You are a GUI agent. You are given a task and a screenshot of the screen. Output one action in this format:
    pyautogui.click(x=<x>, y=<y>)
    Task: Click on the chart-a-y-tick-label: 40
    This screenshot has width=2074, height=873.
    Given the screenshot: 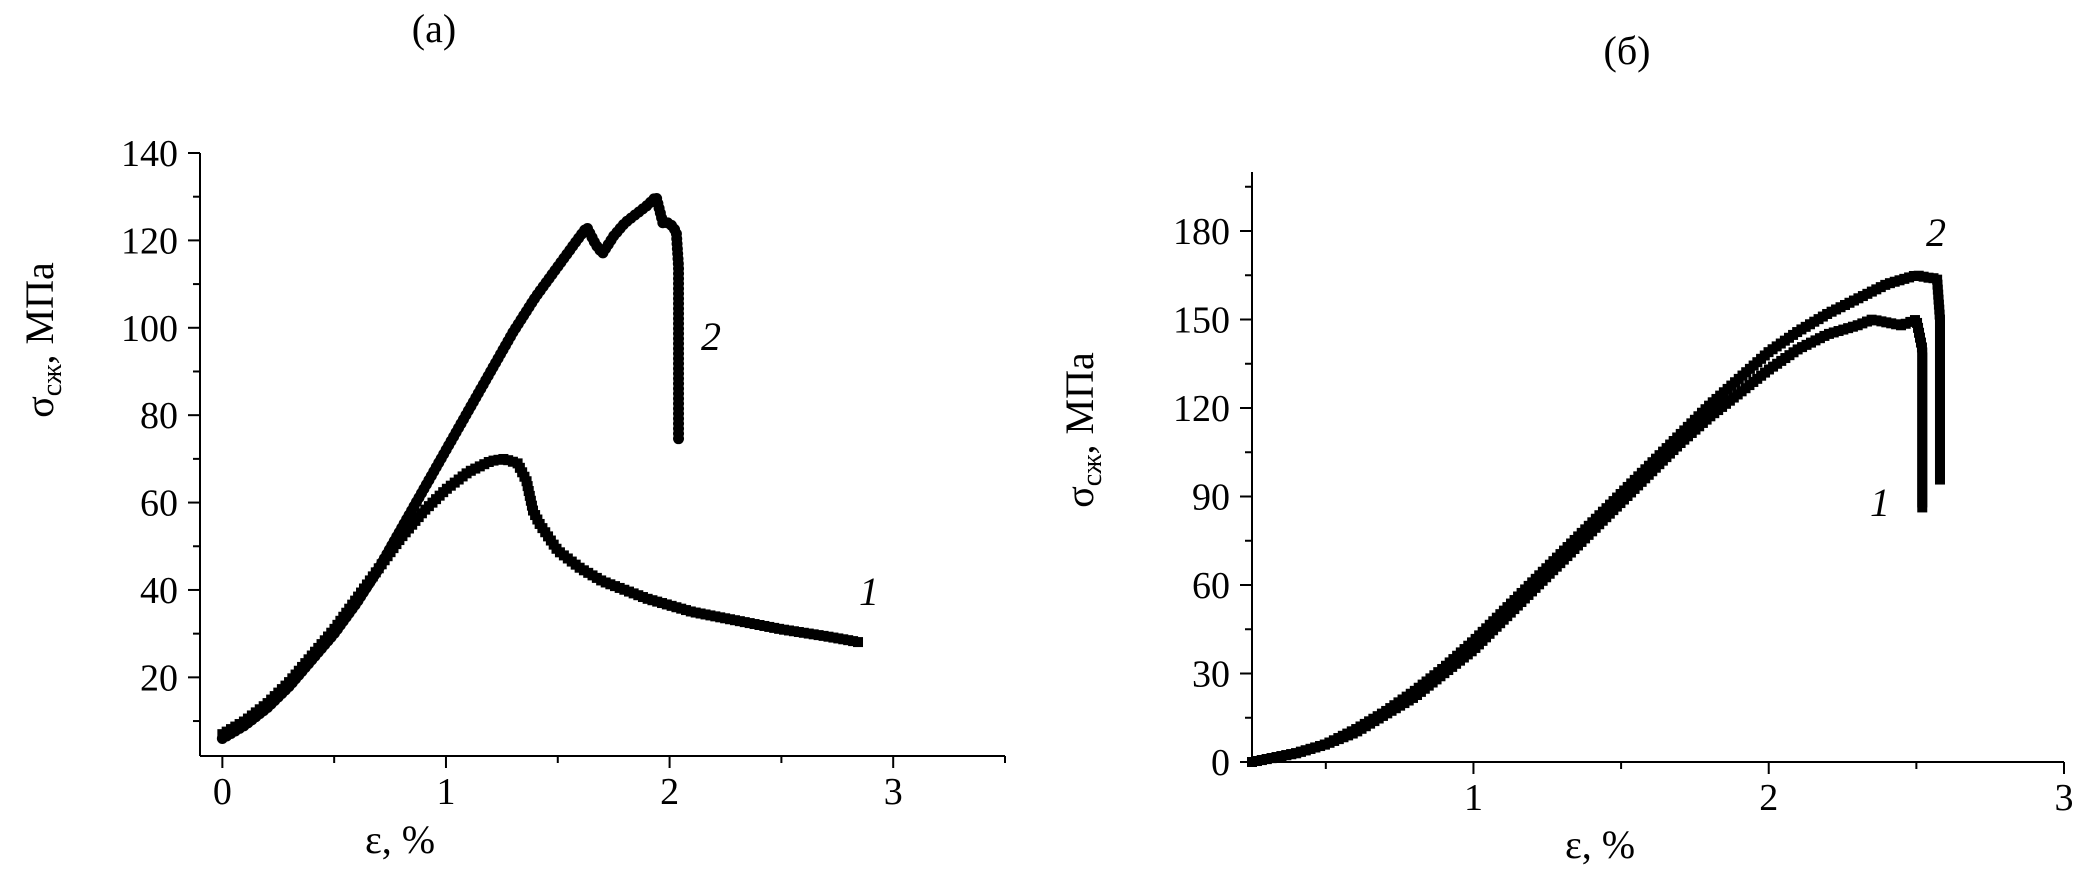 What is the action you would take?
    pyautogui.click(x=159, y=591)
    